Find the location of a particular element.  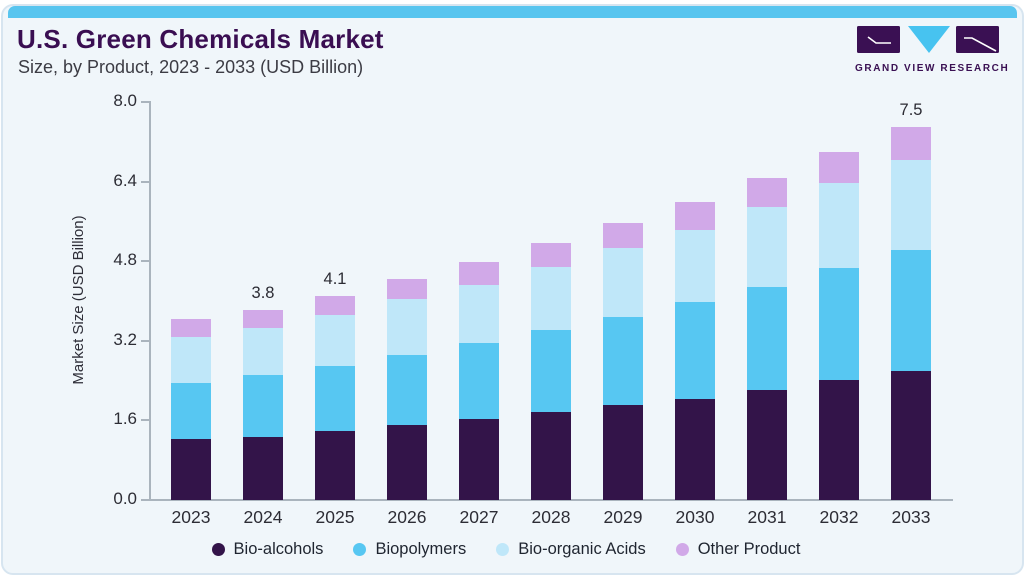

legend-item-bio-organic-acids: Bio-organic Acids is located at coordinates (571, 549).